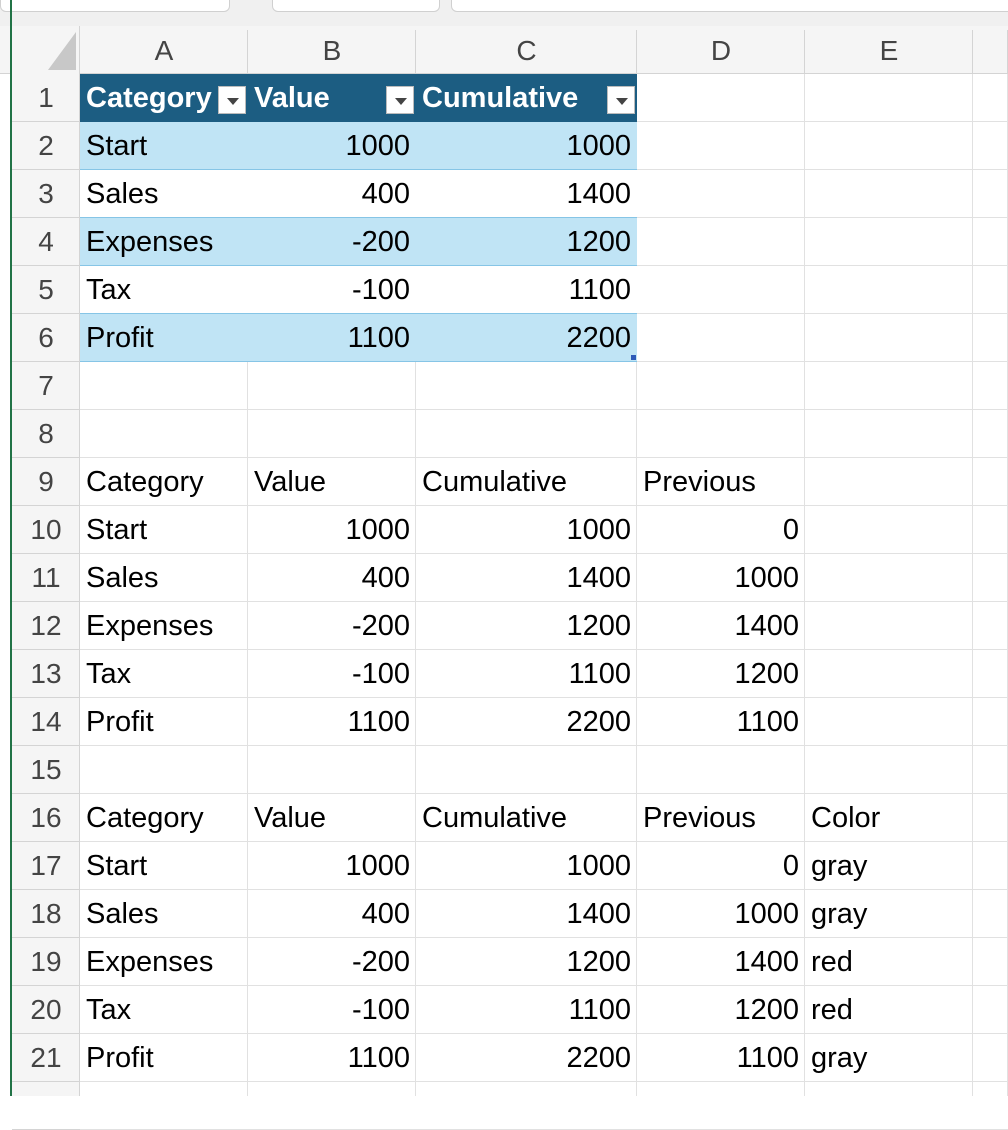 The image size is (1008, 1130). Describe the element at coordinates (699, 482) in the screenshot. I see `header-cell: Previous` at that location.